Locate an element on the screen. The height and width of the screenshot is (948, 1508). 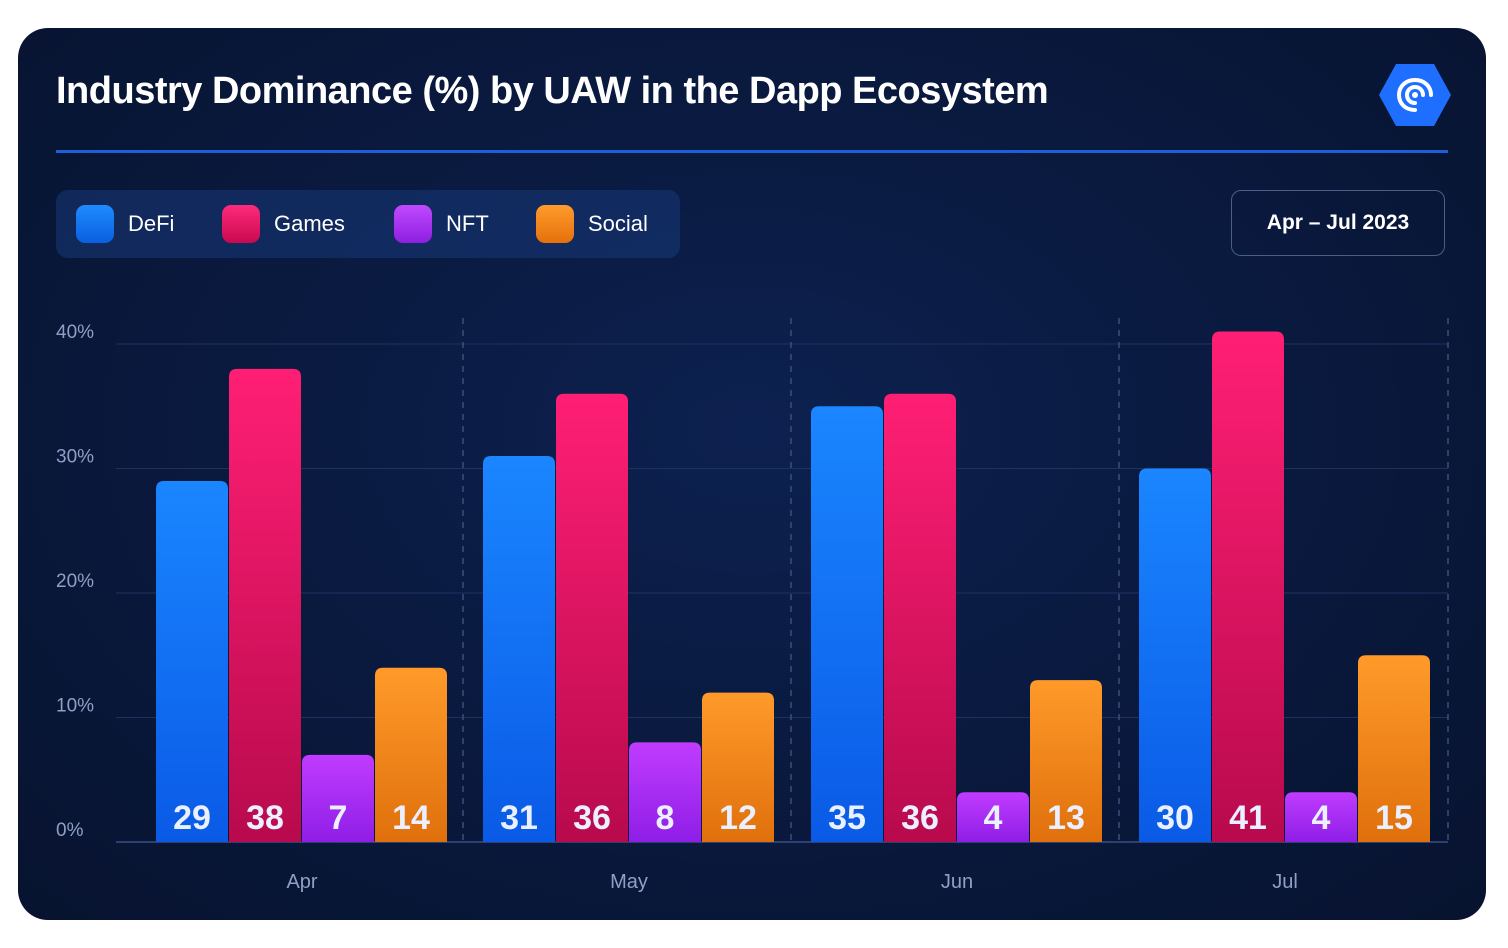
legend-swatch-nft is located at coordinates (413, 224).